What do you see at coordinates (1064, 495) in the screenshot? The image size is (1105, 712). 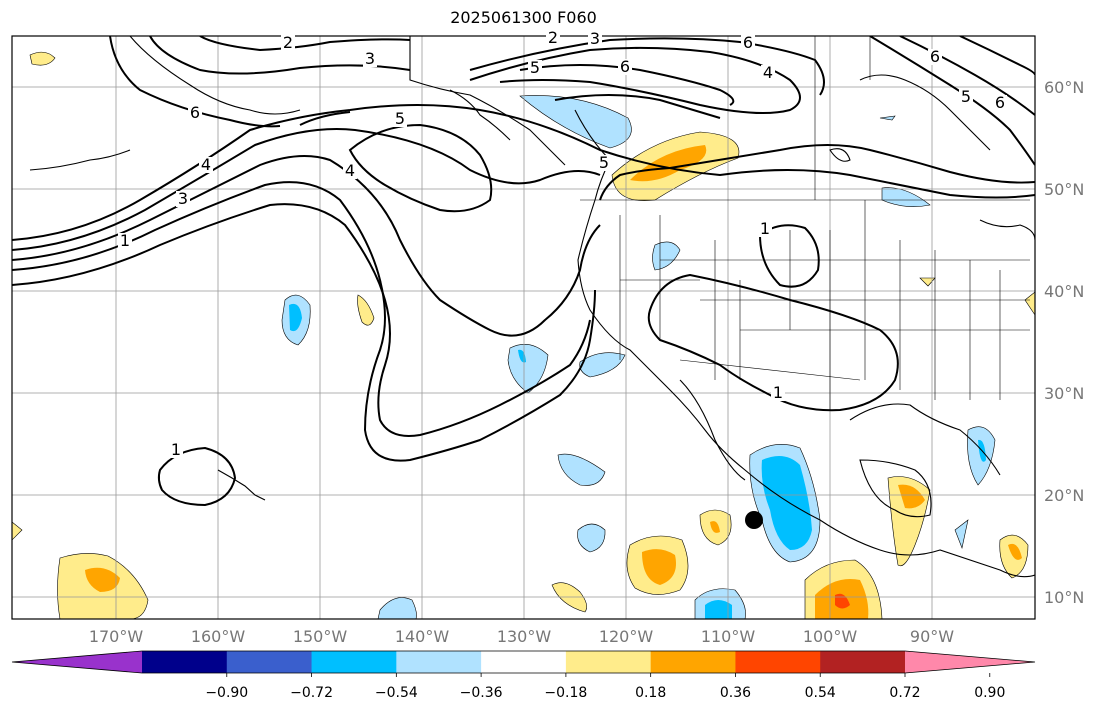 I see `lat-label: 20°N` at bounding box center [1064, 495].